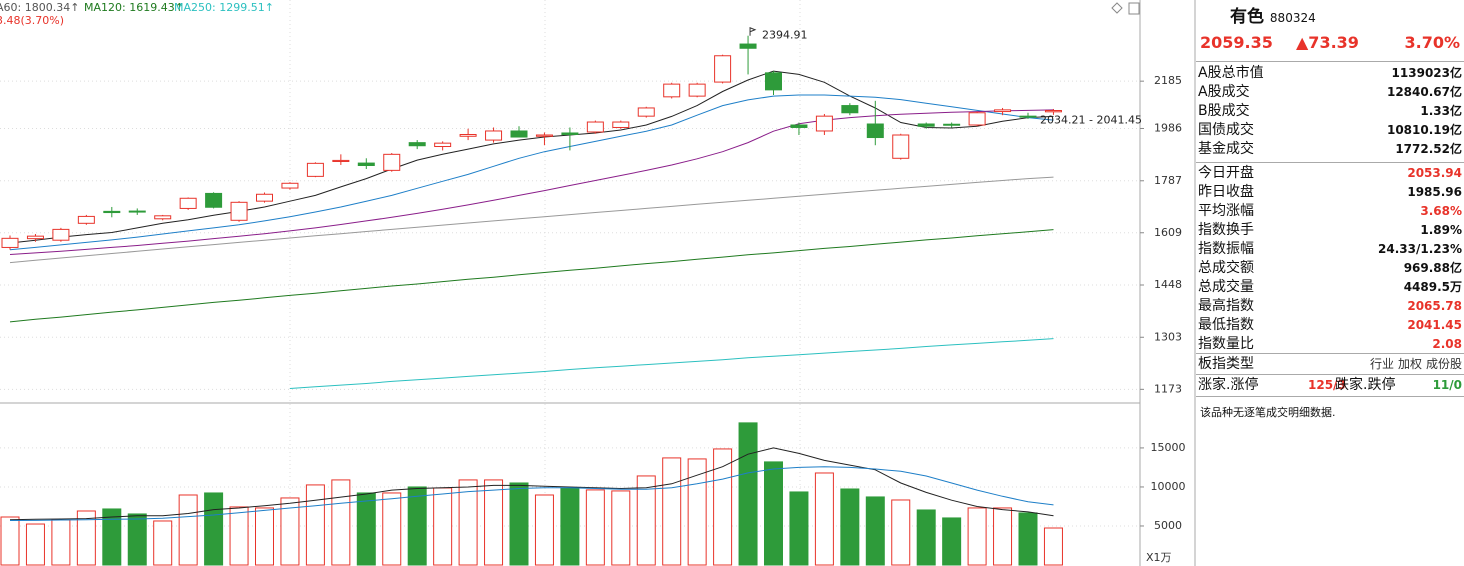  Describe the element at coordinates (1330, 268) in the screenshot. I see `info-row: 总成交额 969.88亿` at that location.